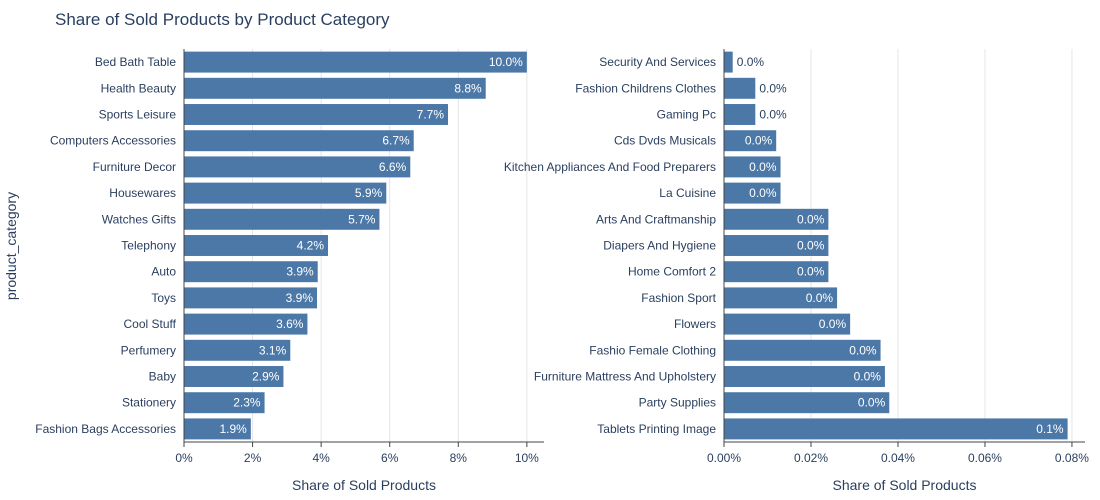 The height and width of the screenshot is (500, 1100). Describe the element at coordinates (393, 167) in the screenshot. I see `bar-value-label: 6.6%` at that location.